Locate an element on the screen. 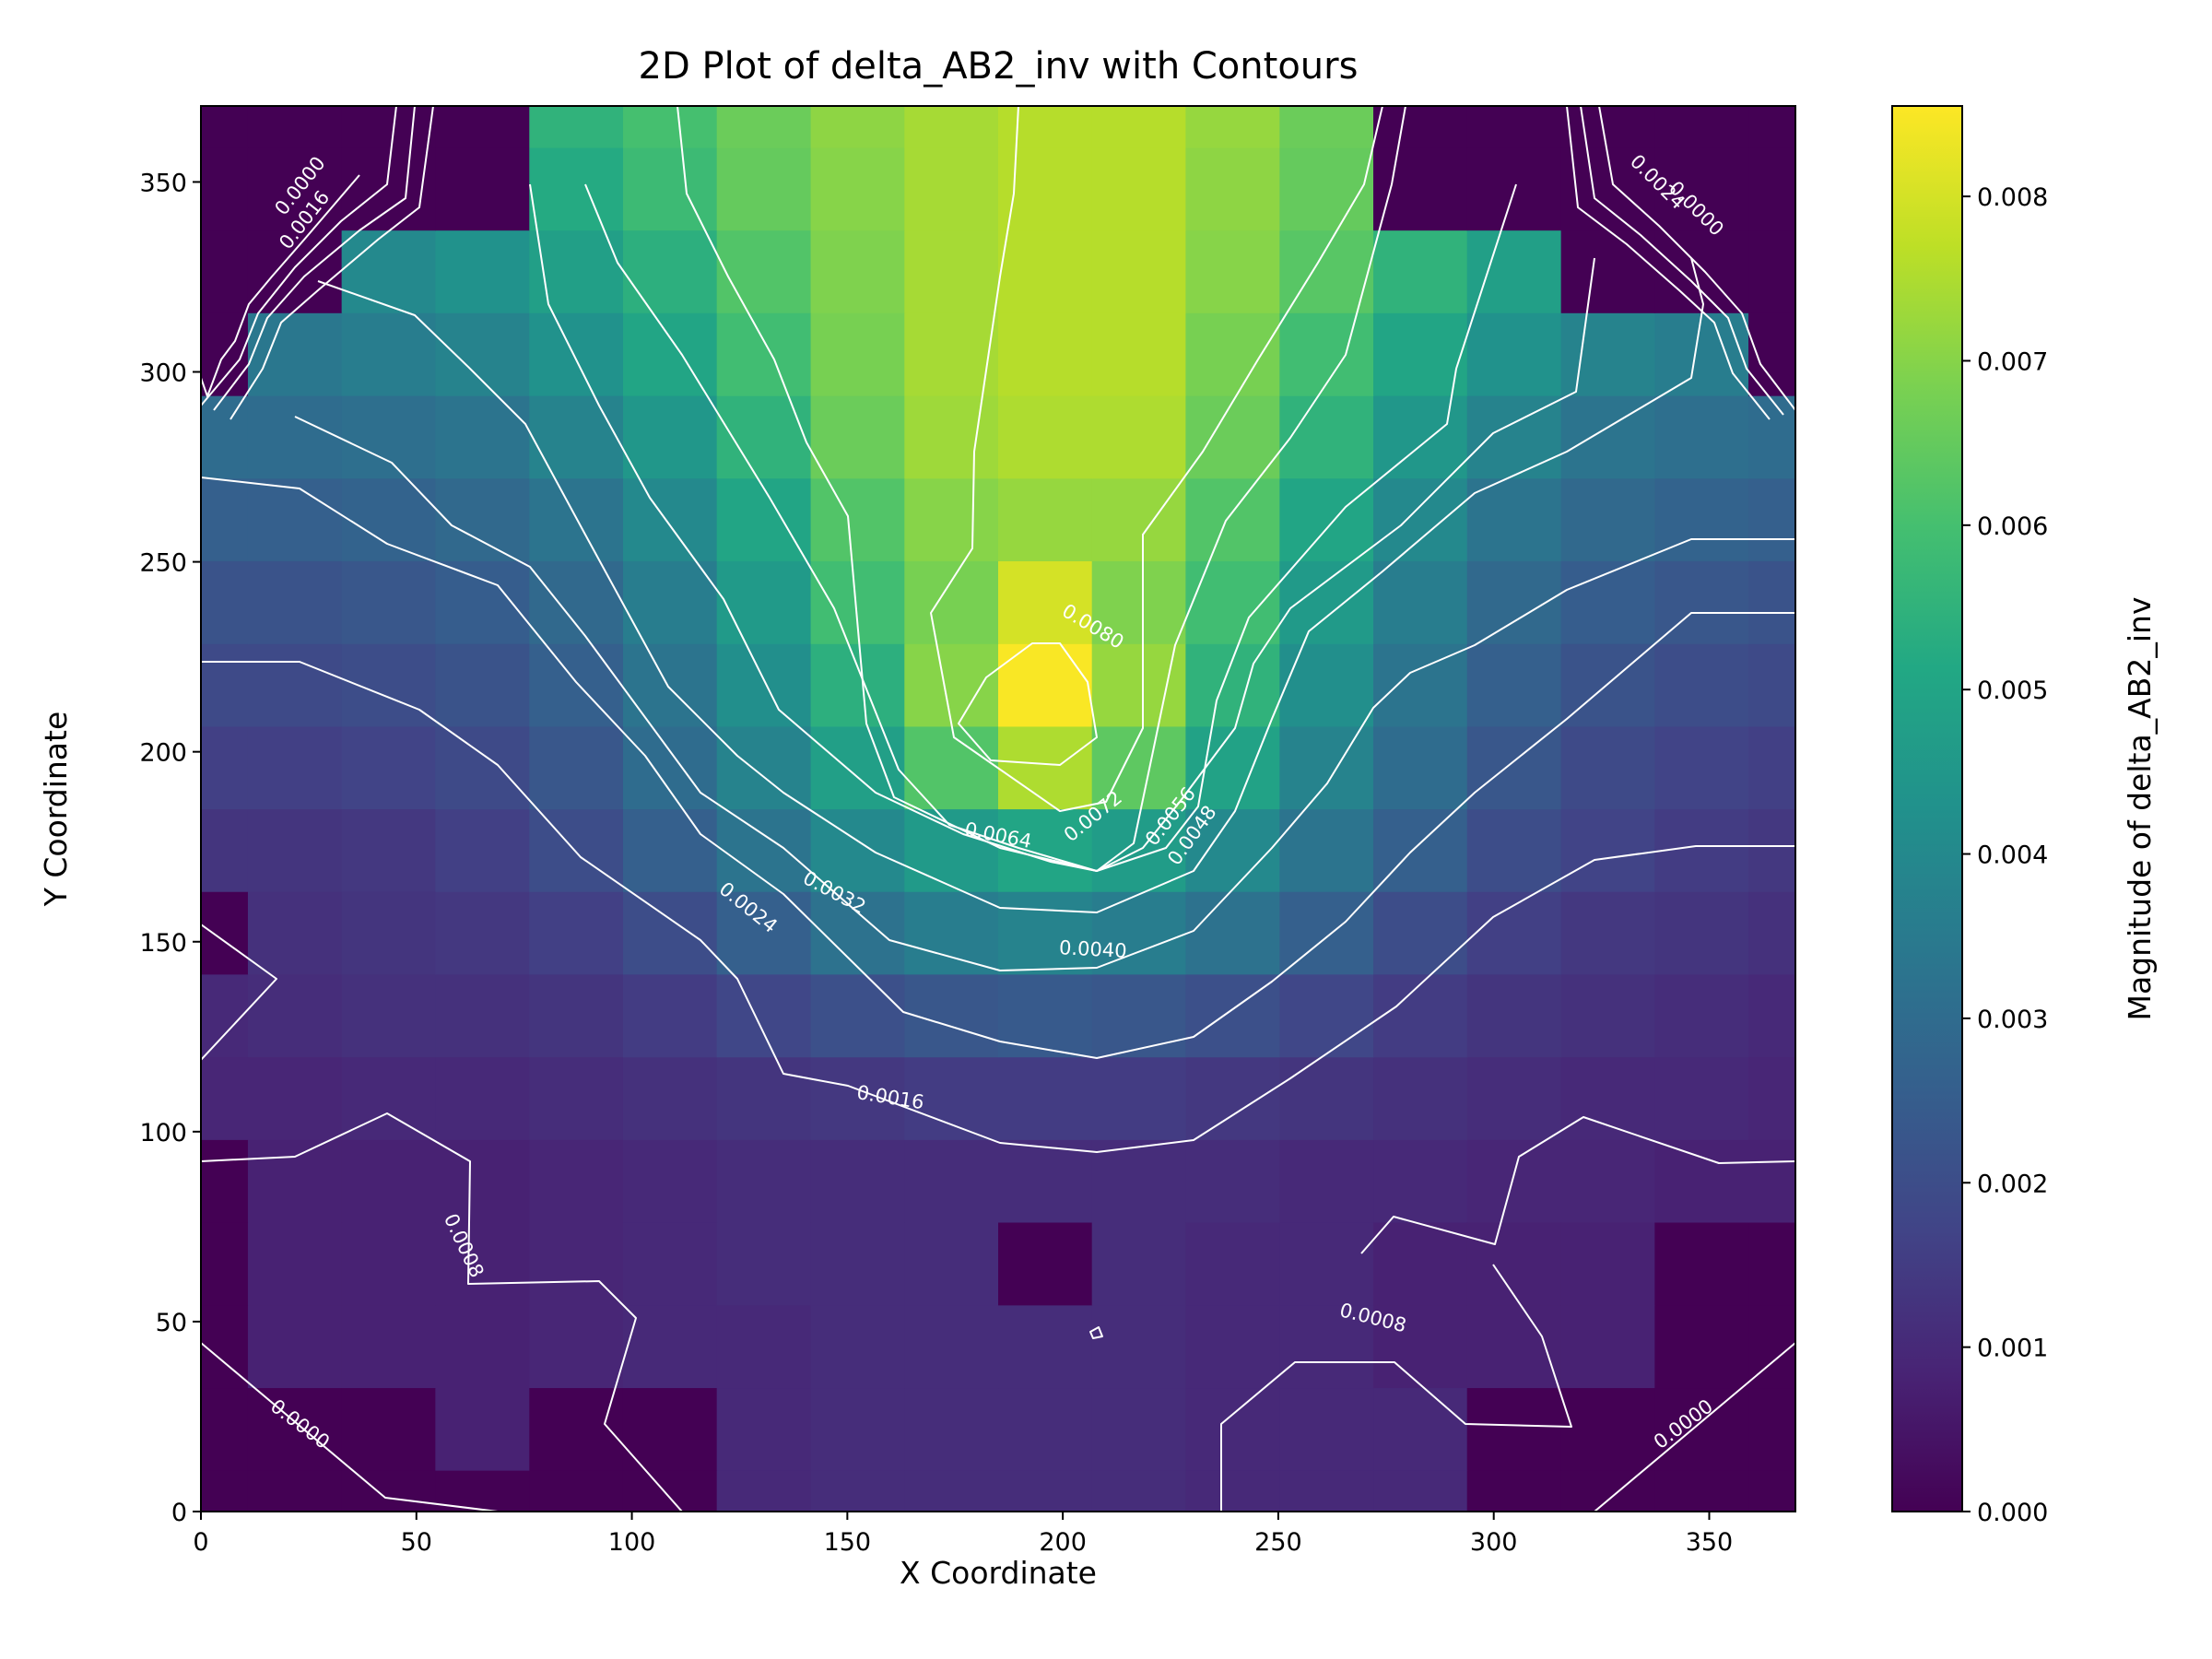 Image resolution: width=2212 pixels, height=1659 pixels. colorbar-tick-label: 0.003 is located at coordinates (2012, 1020).